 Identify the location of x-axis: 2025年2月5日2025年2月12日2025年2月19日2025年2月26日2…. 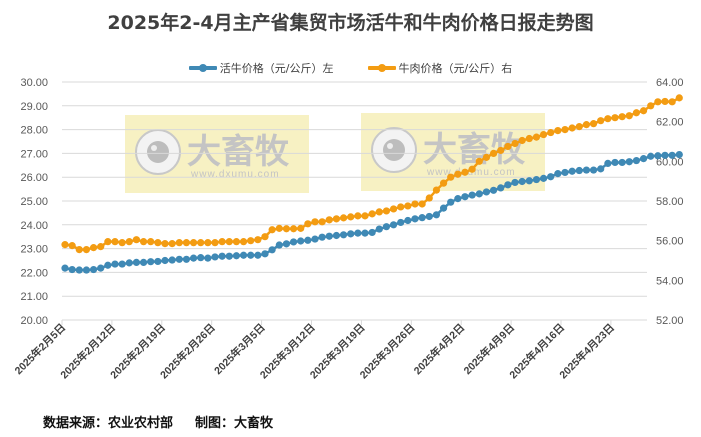
(329, 350).